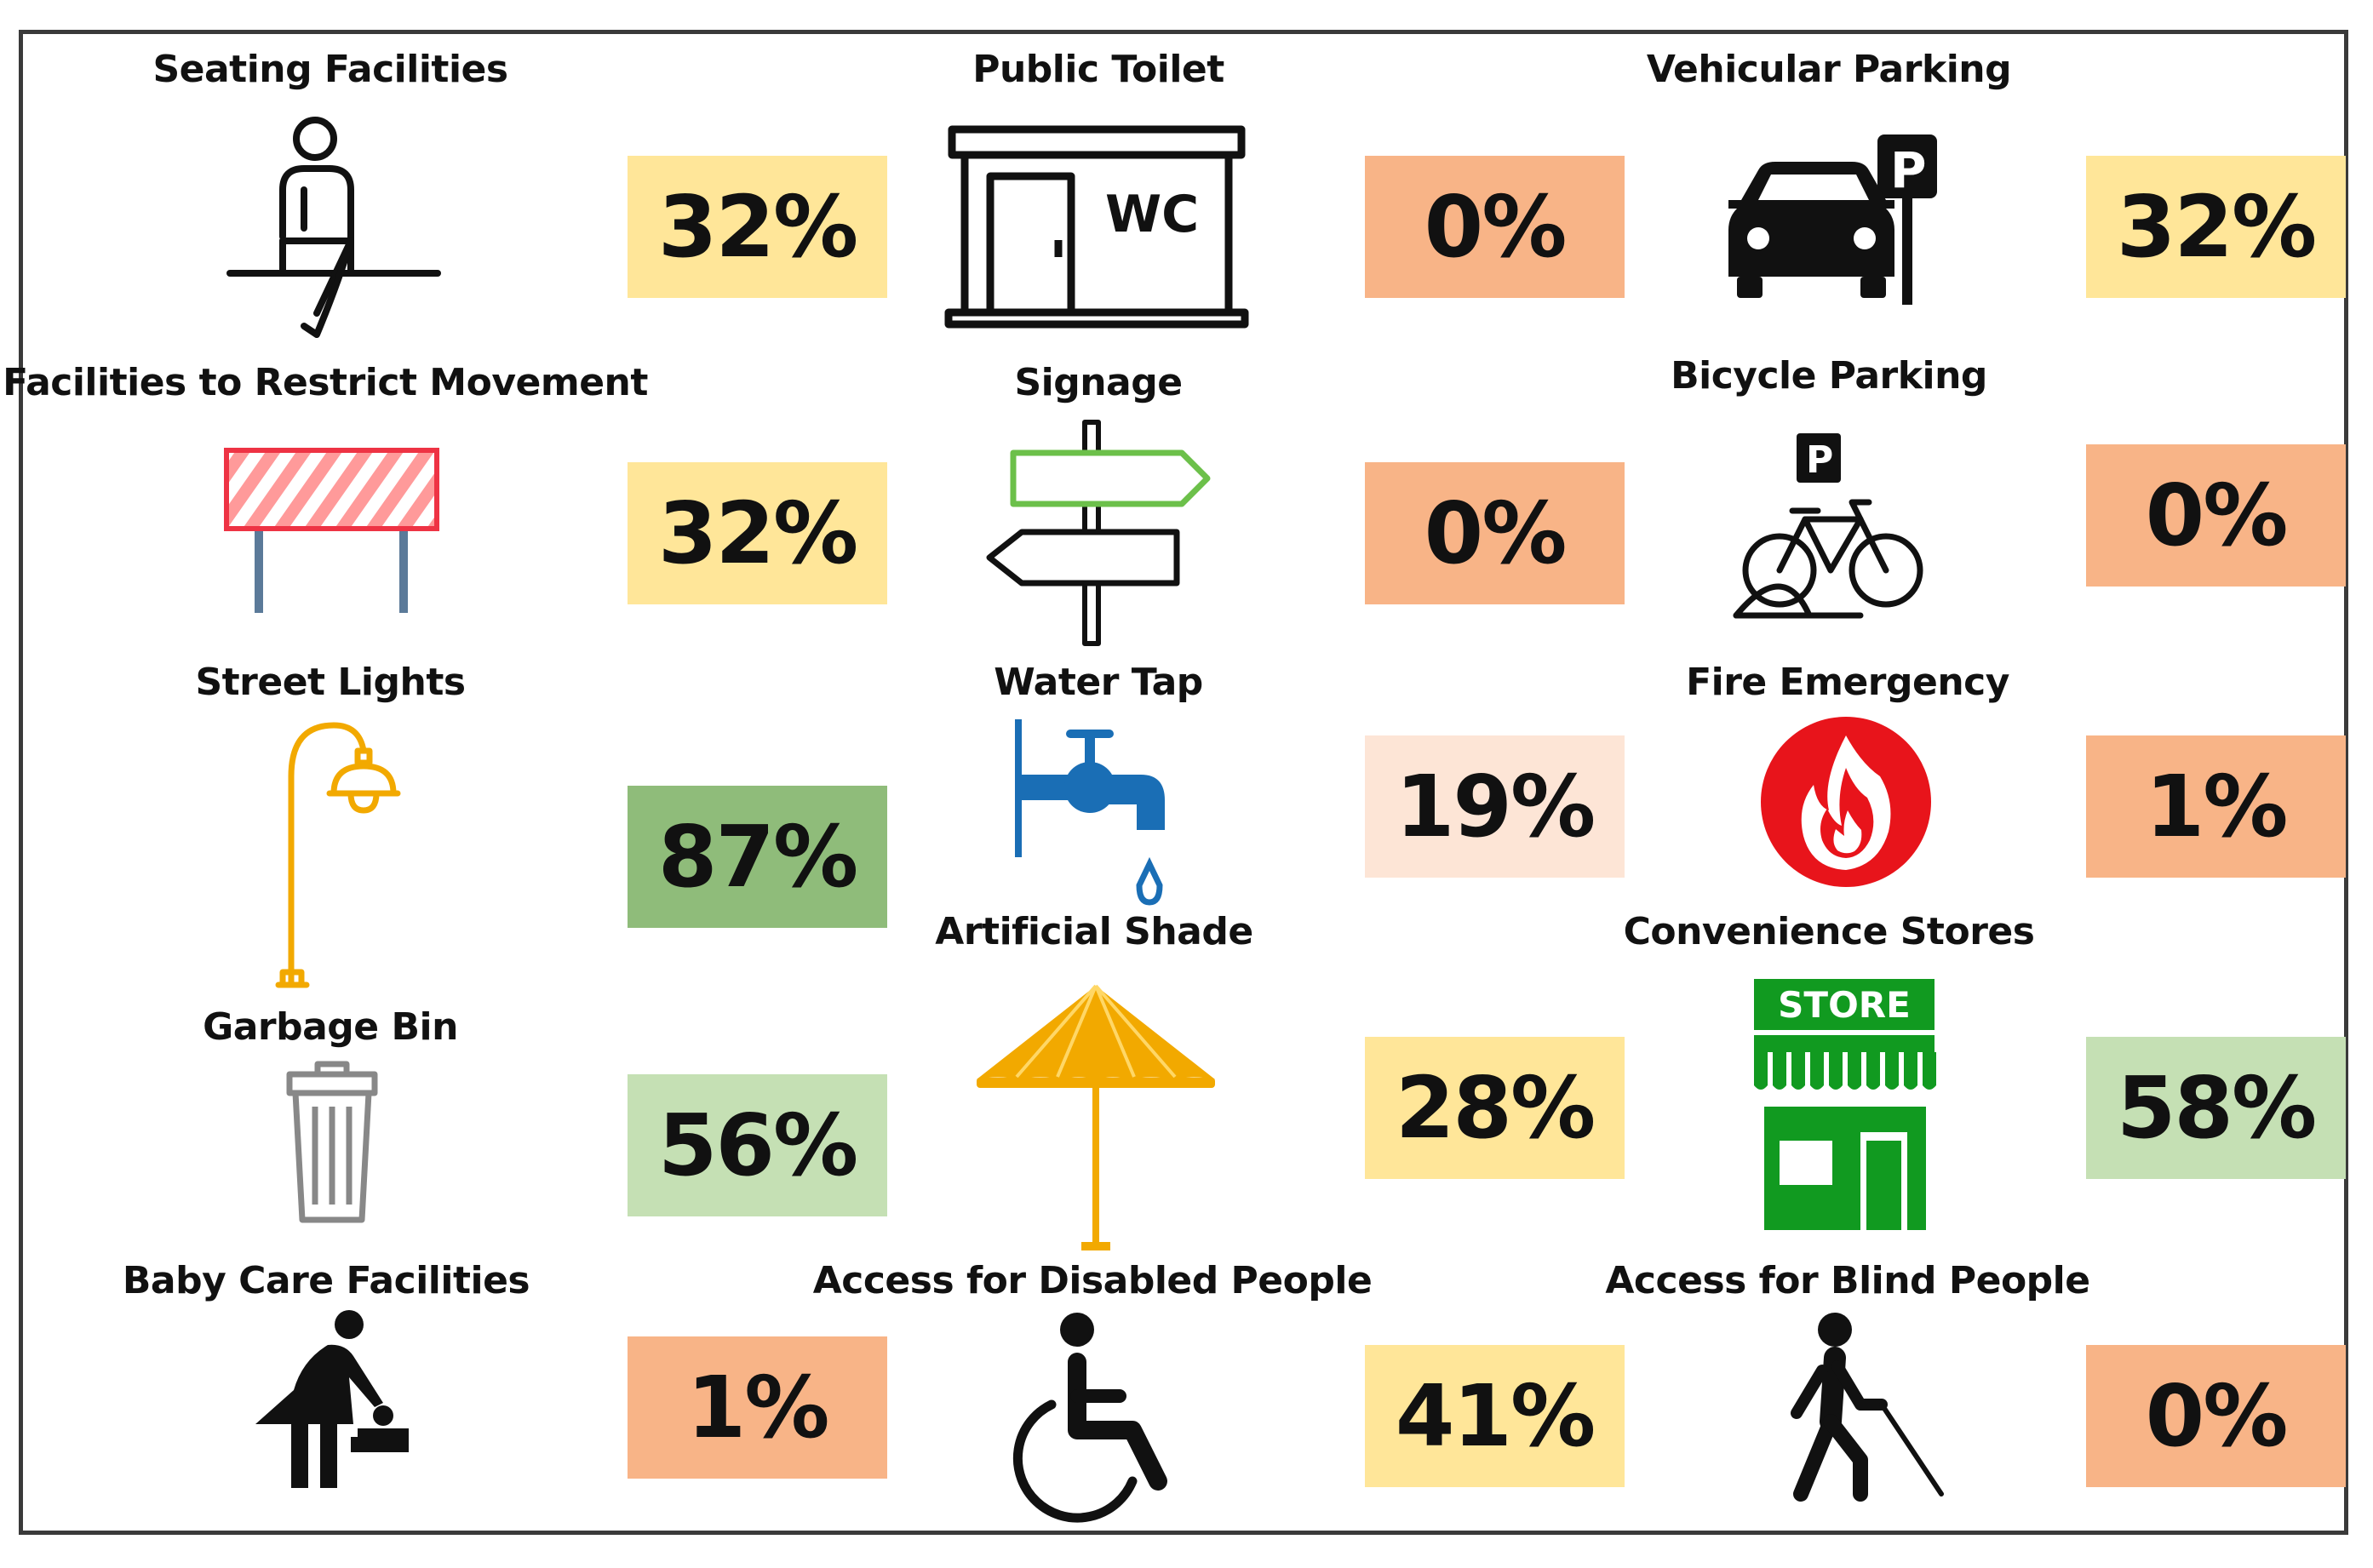 This screenshot has height=1568, width=2373. What do you see at coordinates (1094, 931) in the screenshot?
I see `label-artificial-shade: Artificial Shade` at bounding box center [1094, 931].